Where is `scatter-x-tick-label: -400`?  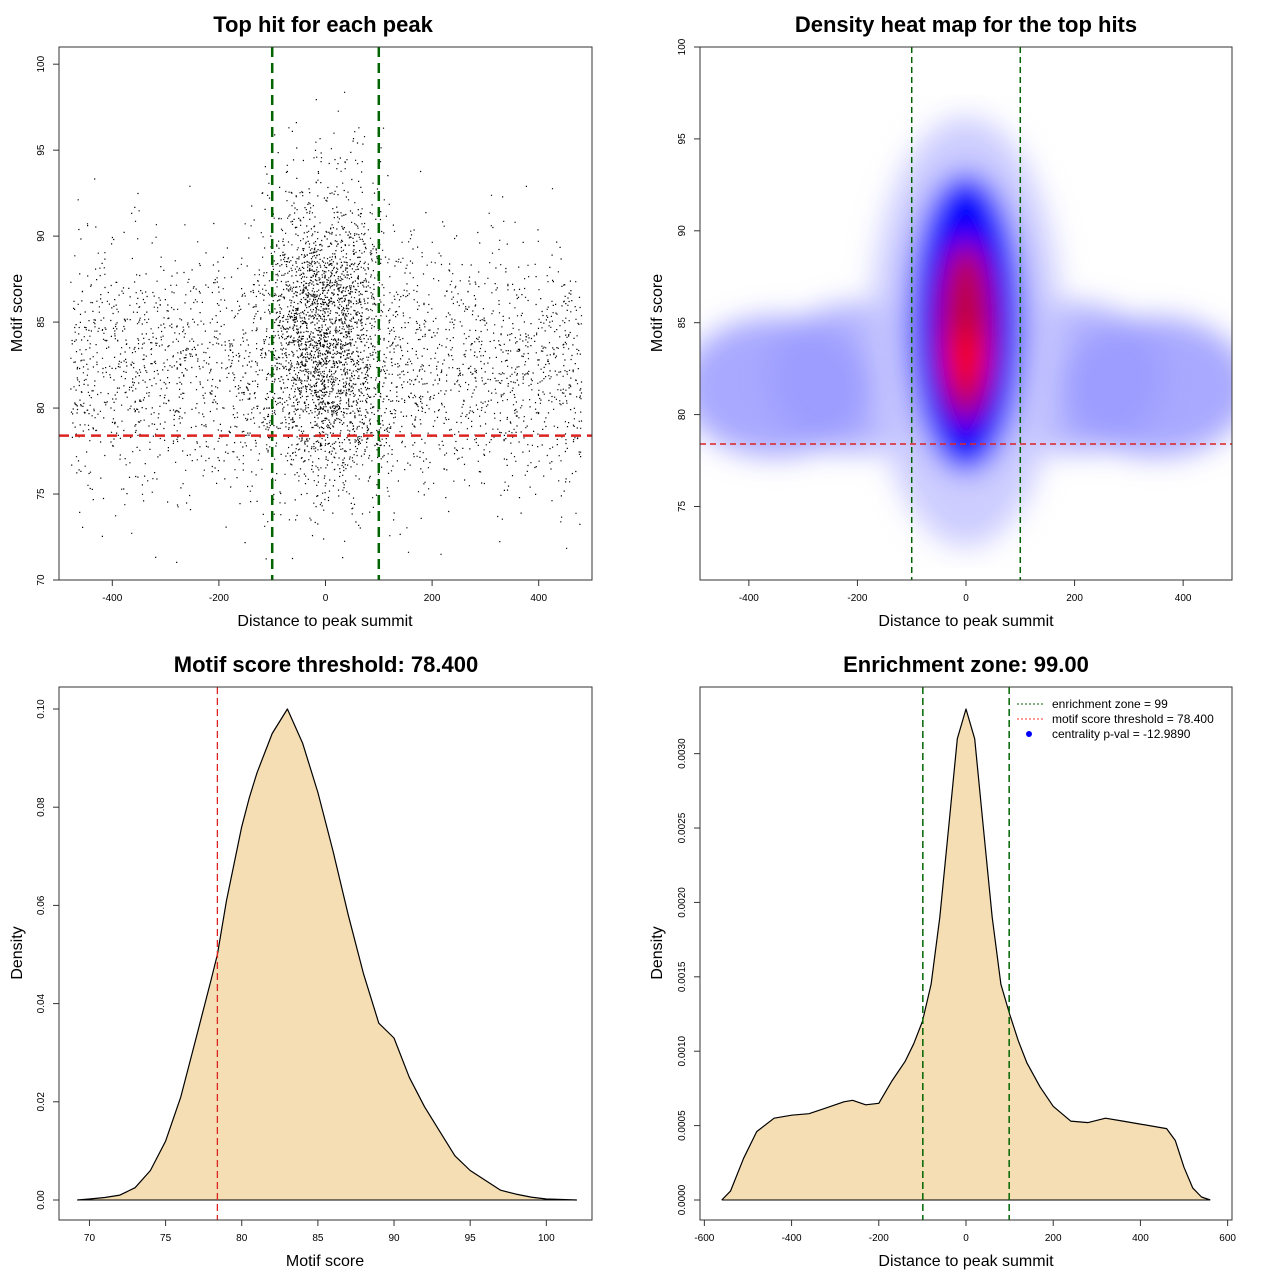 scatter-x-tick-label: -400 is located at coordinates (112, 598).